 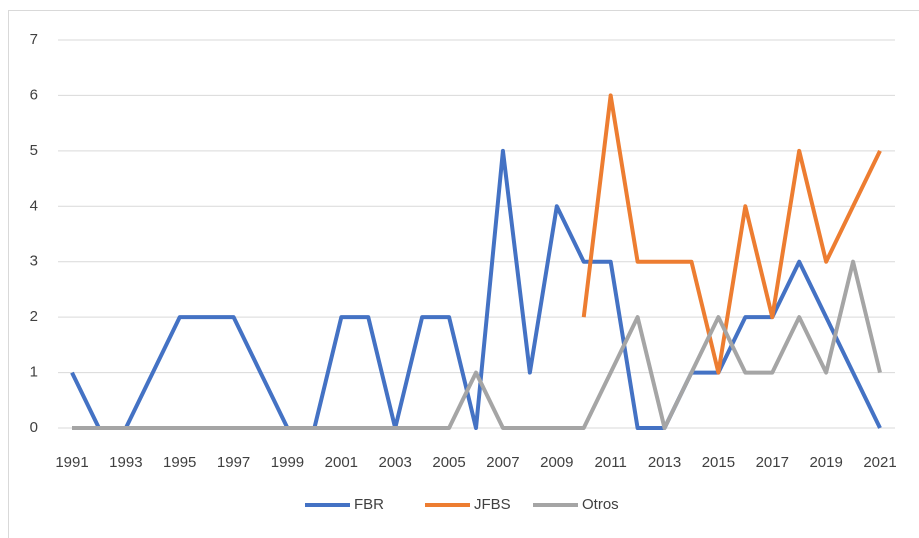 What do you see at coordinates (34, 372) in the screenshot?
I see `y-tick-label: 1` at bounding box center [34, 372].